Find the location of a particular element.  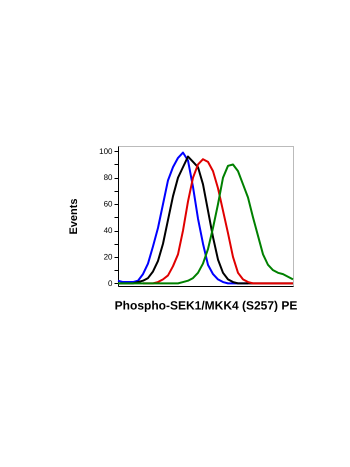

y-tick-label: 20 is located at coordinates (109, 257).